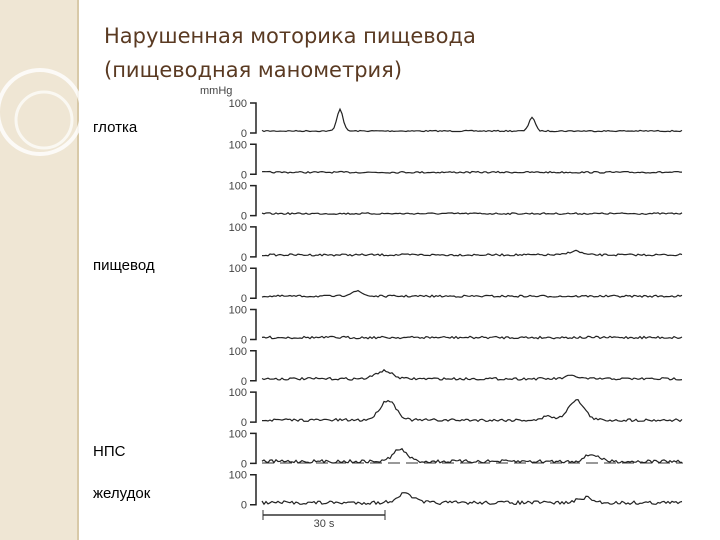  I want to click on title-line: (пищеводная манометрия), so click(253, 70).